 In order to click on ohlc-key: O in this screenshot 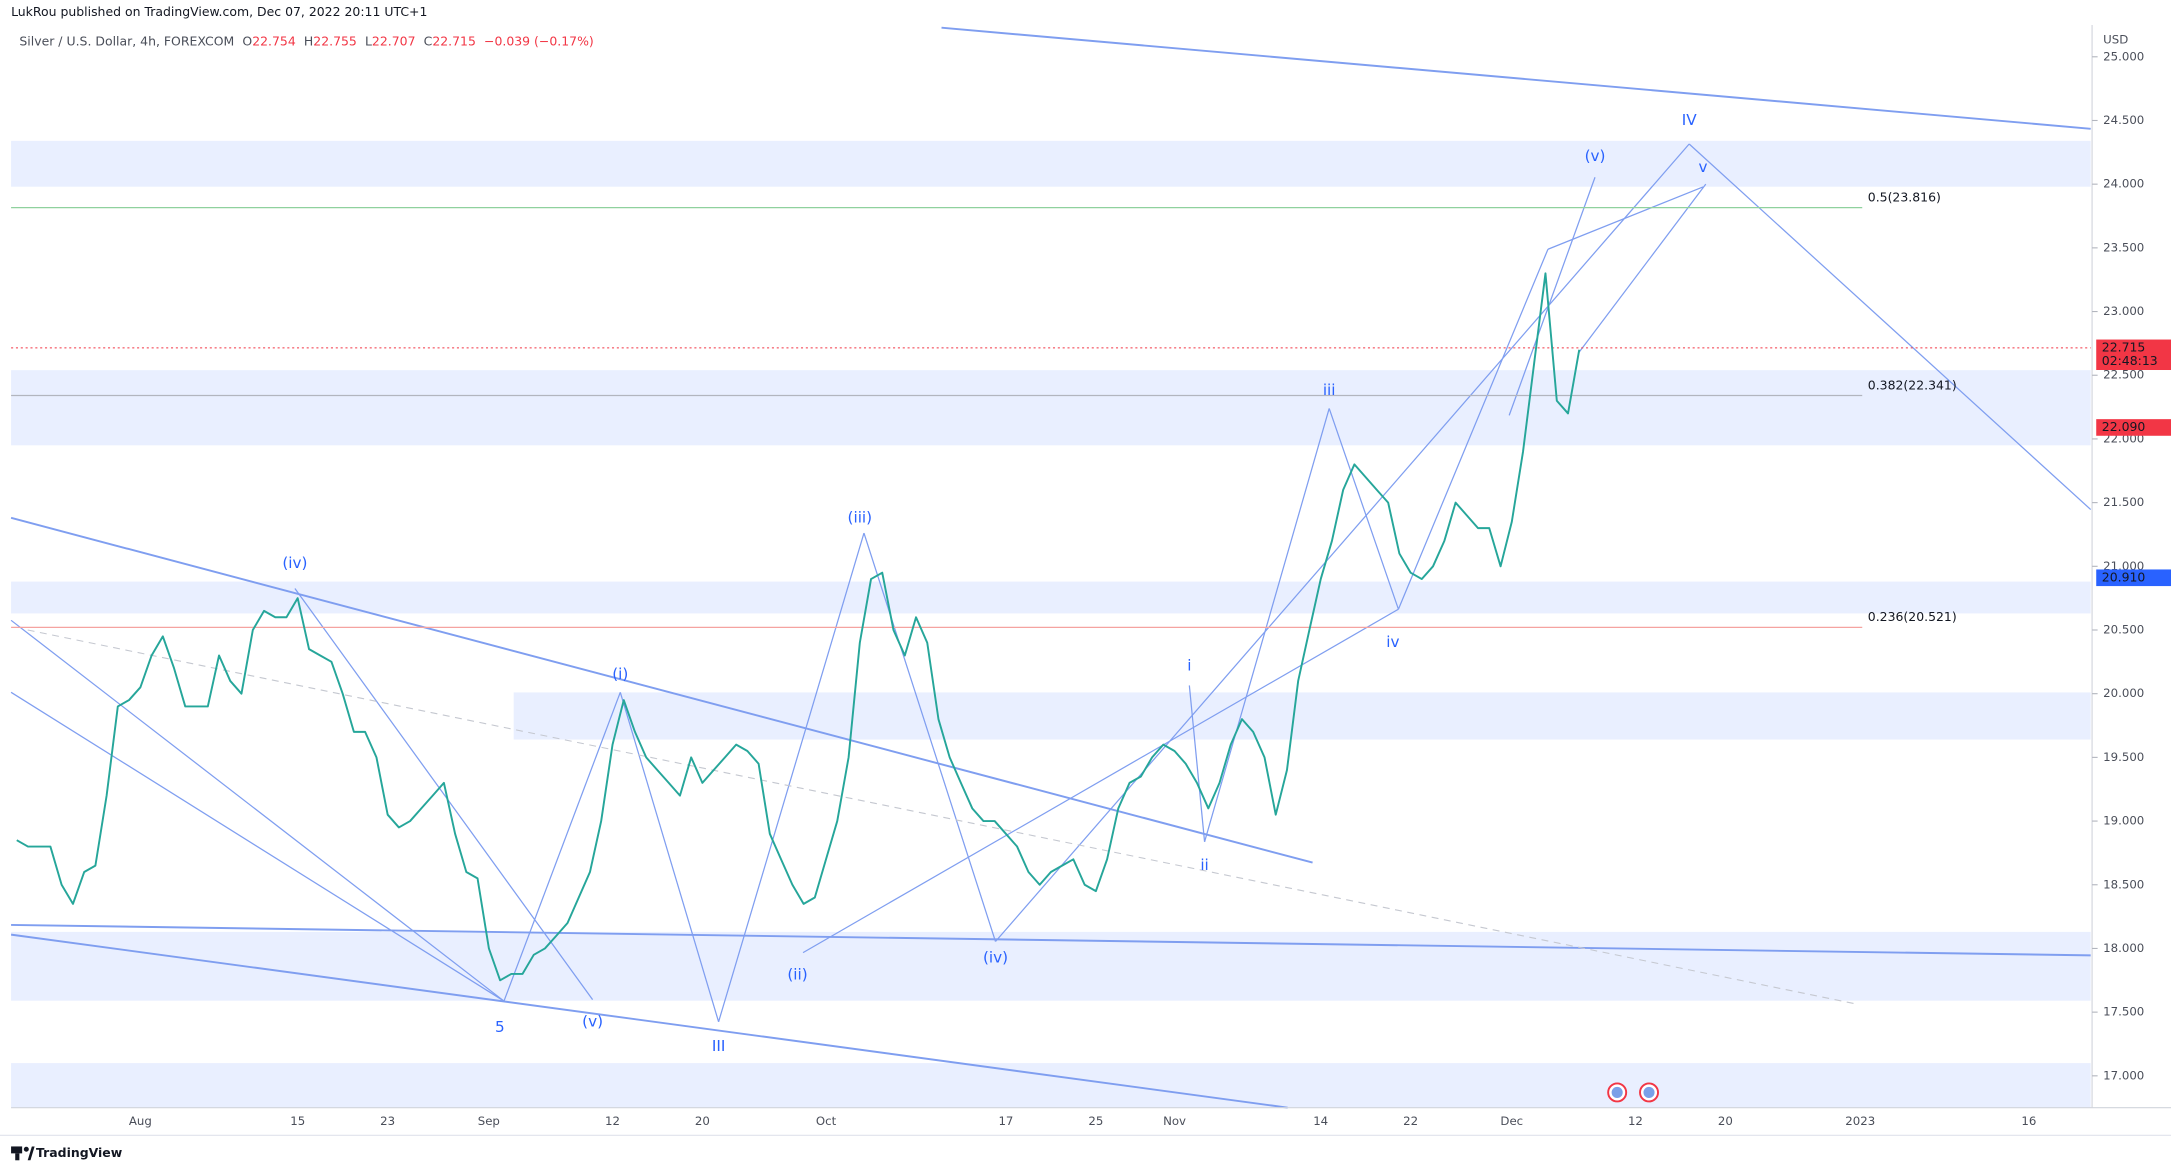, I will do `click(247, 40)`.